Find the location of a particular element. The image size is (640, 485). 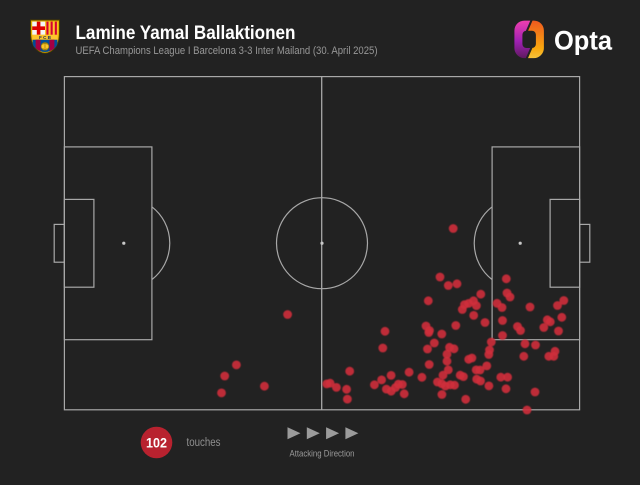

svg-text: touches is located at coordinates (204, 443).